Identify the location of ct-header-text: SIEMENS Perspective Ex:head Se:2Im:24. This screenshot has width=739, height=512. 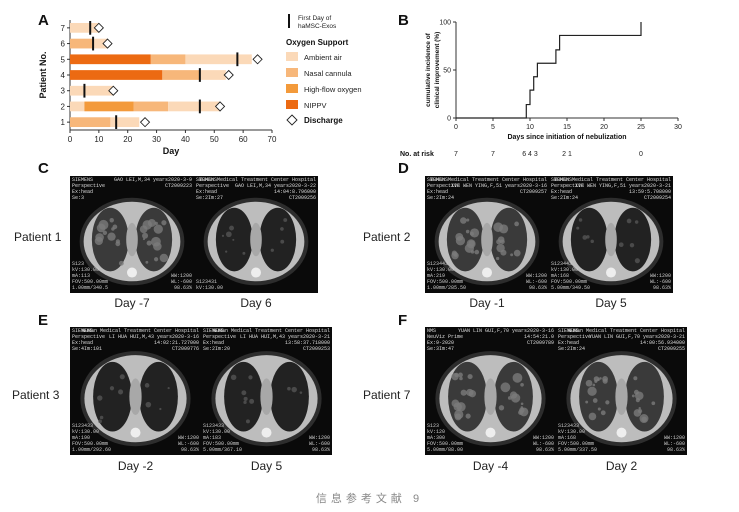
(444, 189).